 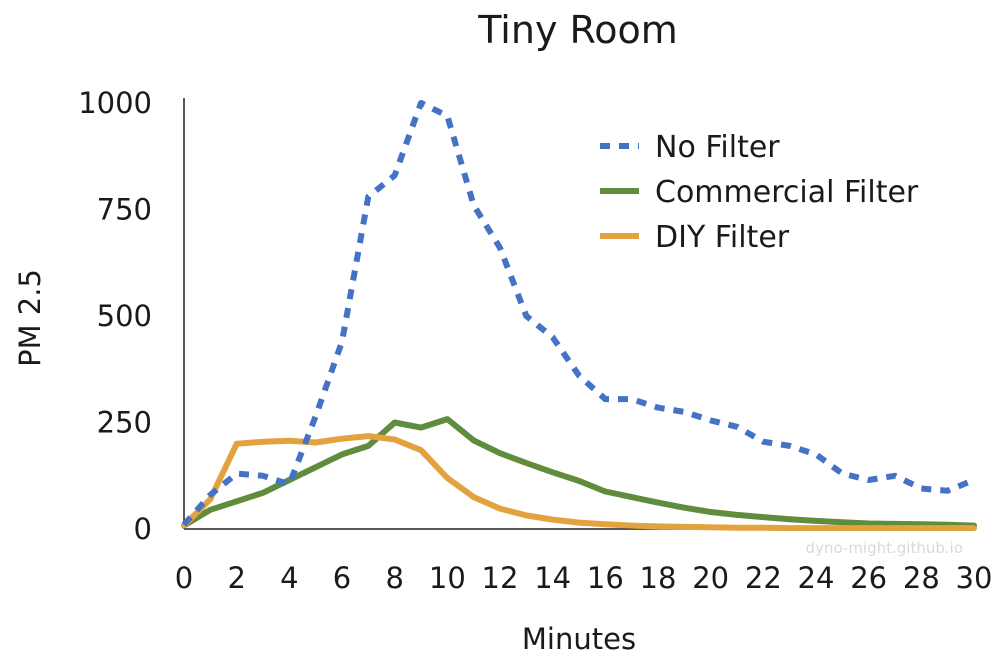 I want to click on y-axis-label: PM 2.5, so click(x=30, y=318).